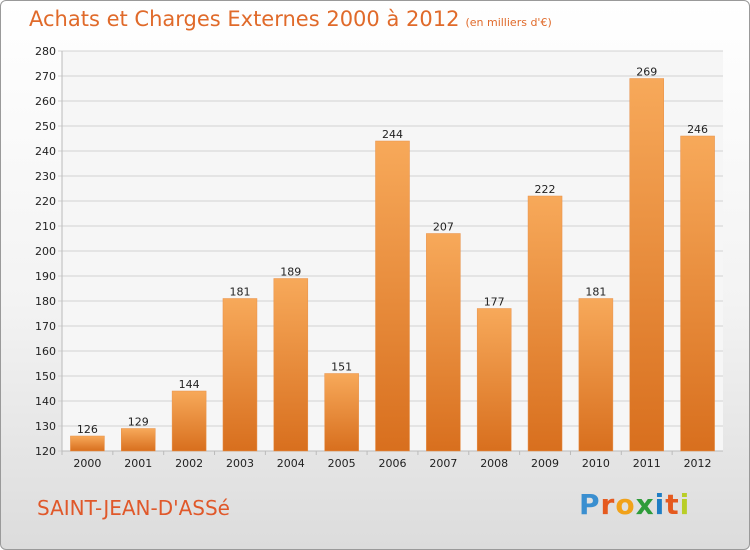 This screenshot has height=550, width=750. What do you see at coordinates (697, 129) in the screenshot?
I see `bar-value-label: 246` at bounding box center [697, 129].